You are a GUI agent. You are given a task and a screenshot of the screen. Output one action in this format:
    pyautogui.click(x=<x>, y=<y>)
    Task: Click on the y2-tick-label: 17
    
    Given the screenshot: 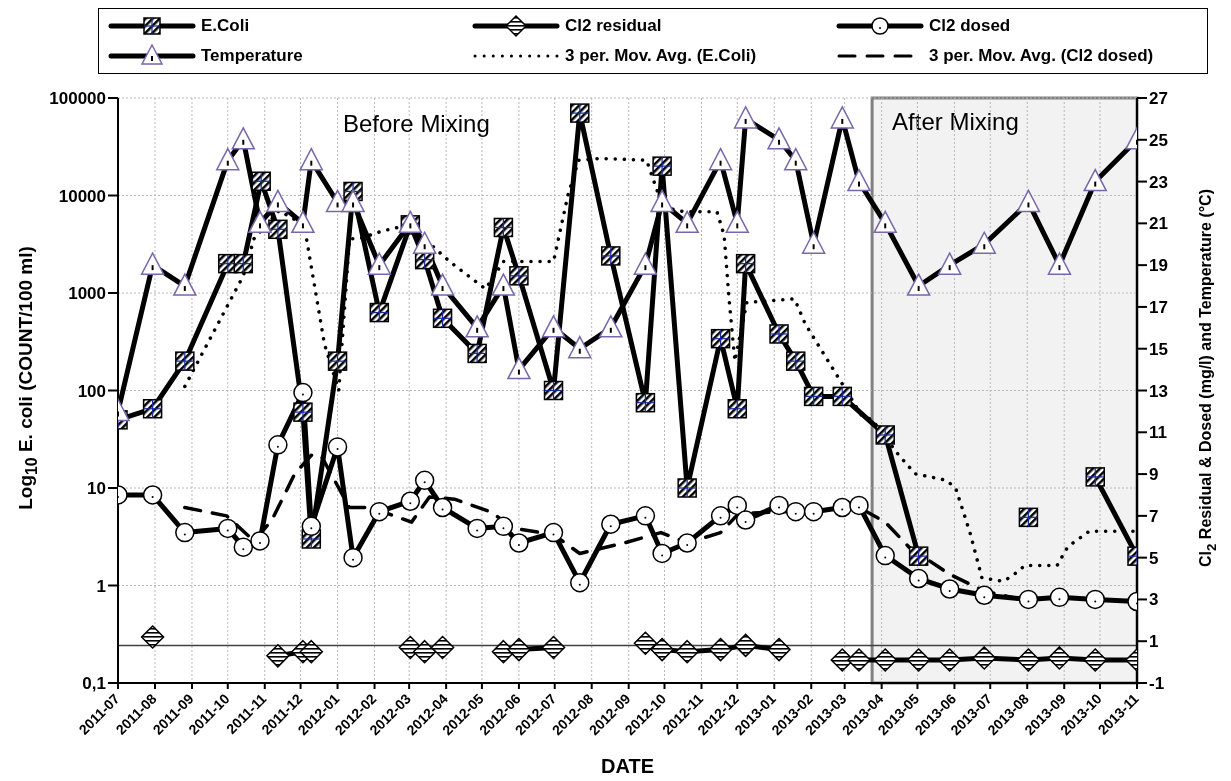 What is the action you would take?
    pyautogui.click(x=1158, y=307)
    